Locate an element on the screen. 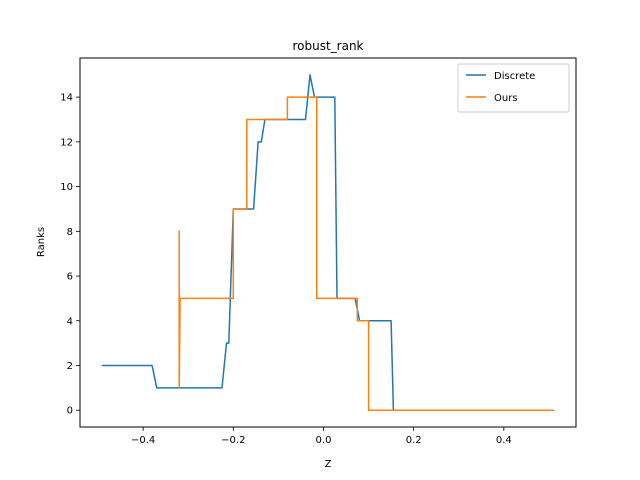 The width and height of the screenshot is (640, 480). y-tick-label: 14 is located at coordinates (66, 98).